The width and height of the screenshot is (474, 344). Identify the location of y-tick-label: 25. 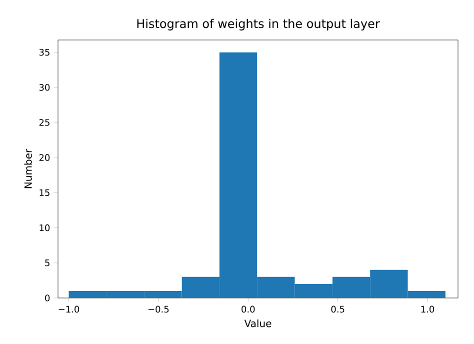
(44, 122).